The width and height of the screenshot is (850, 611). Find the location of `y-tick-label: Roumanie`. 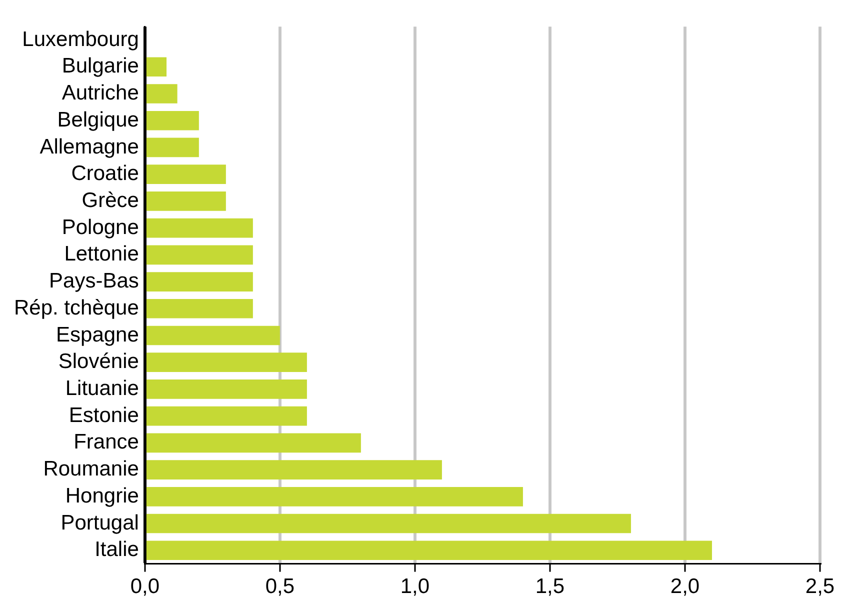

y-tick-label: Roumanie is located at coordinates (91, 469).